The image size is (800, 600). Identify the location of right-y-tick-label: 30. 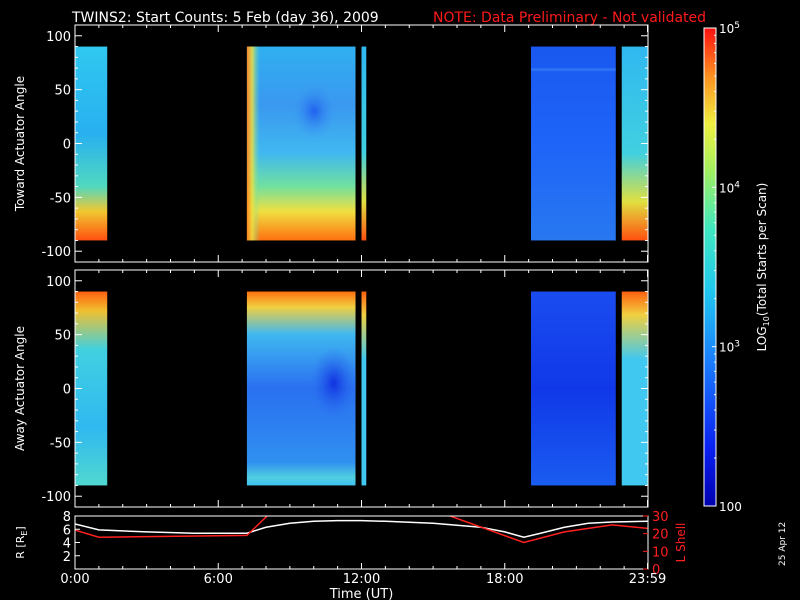
(660, 517).